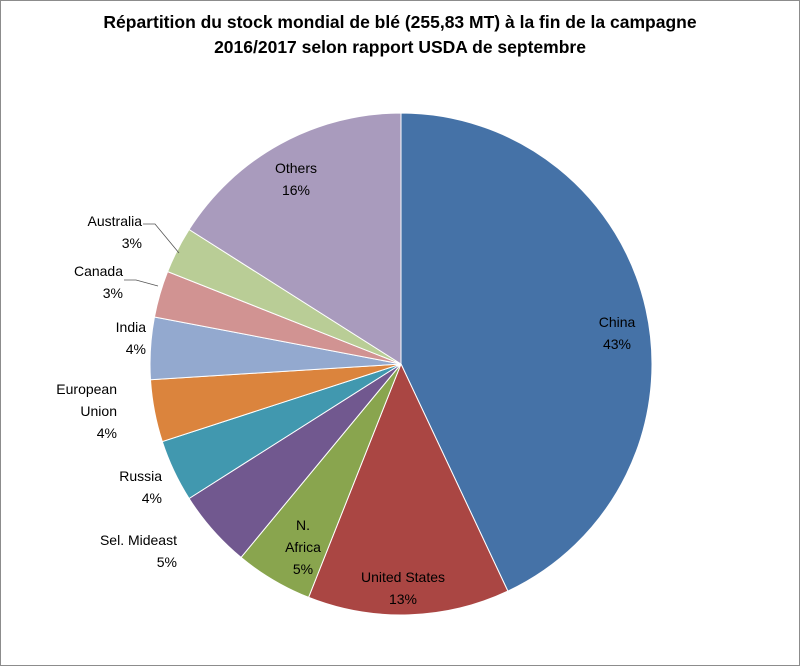 This screenshot has height=666, width=800. Describe the element at coordinates (131, 338) in the screenshot. I see `slice-label-india: India 4%` at that location.